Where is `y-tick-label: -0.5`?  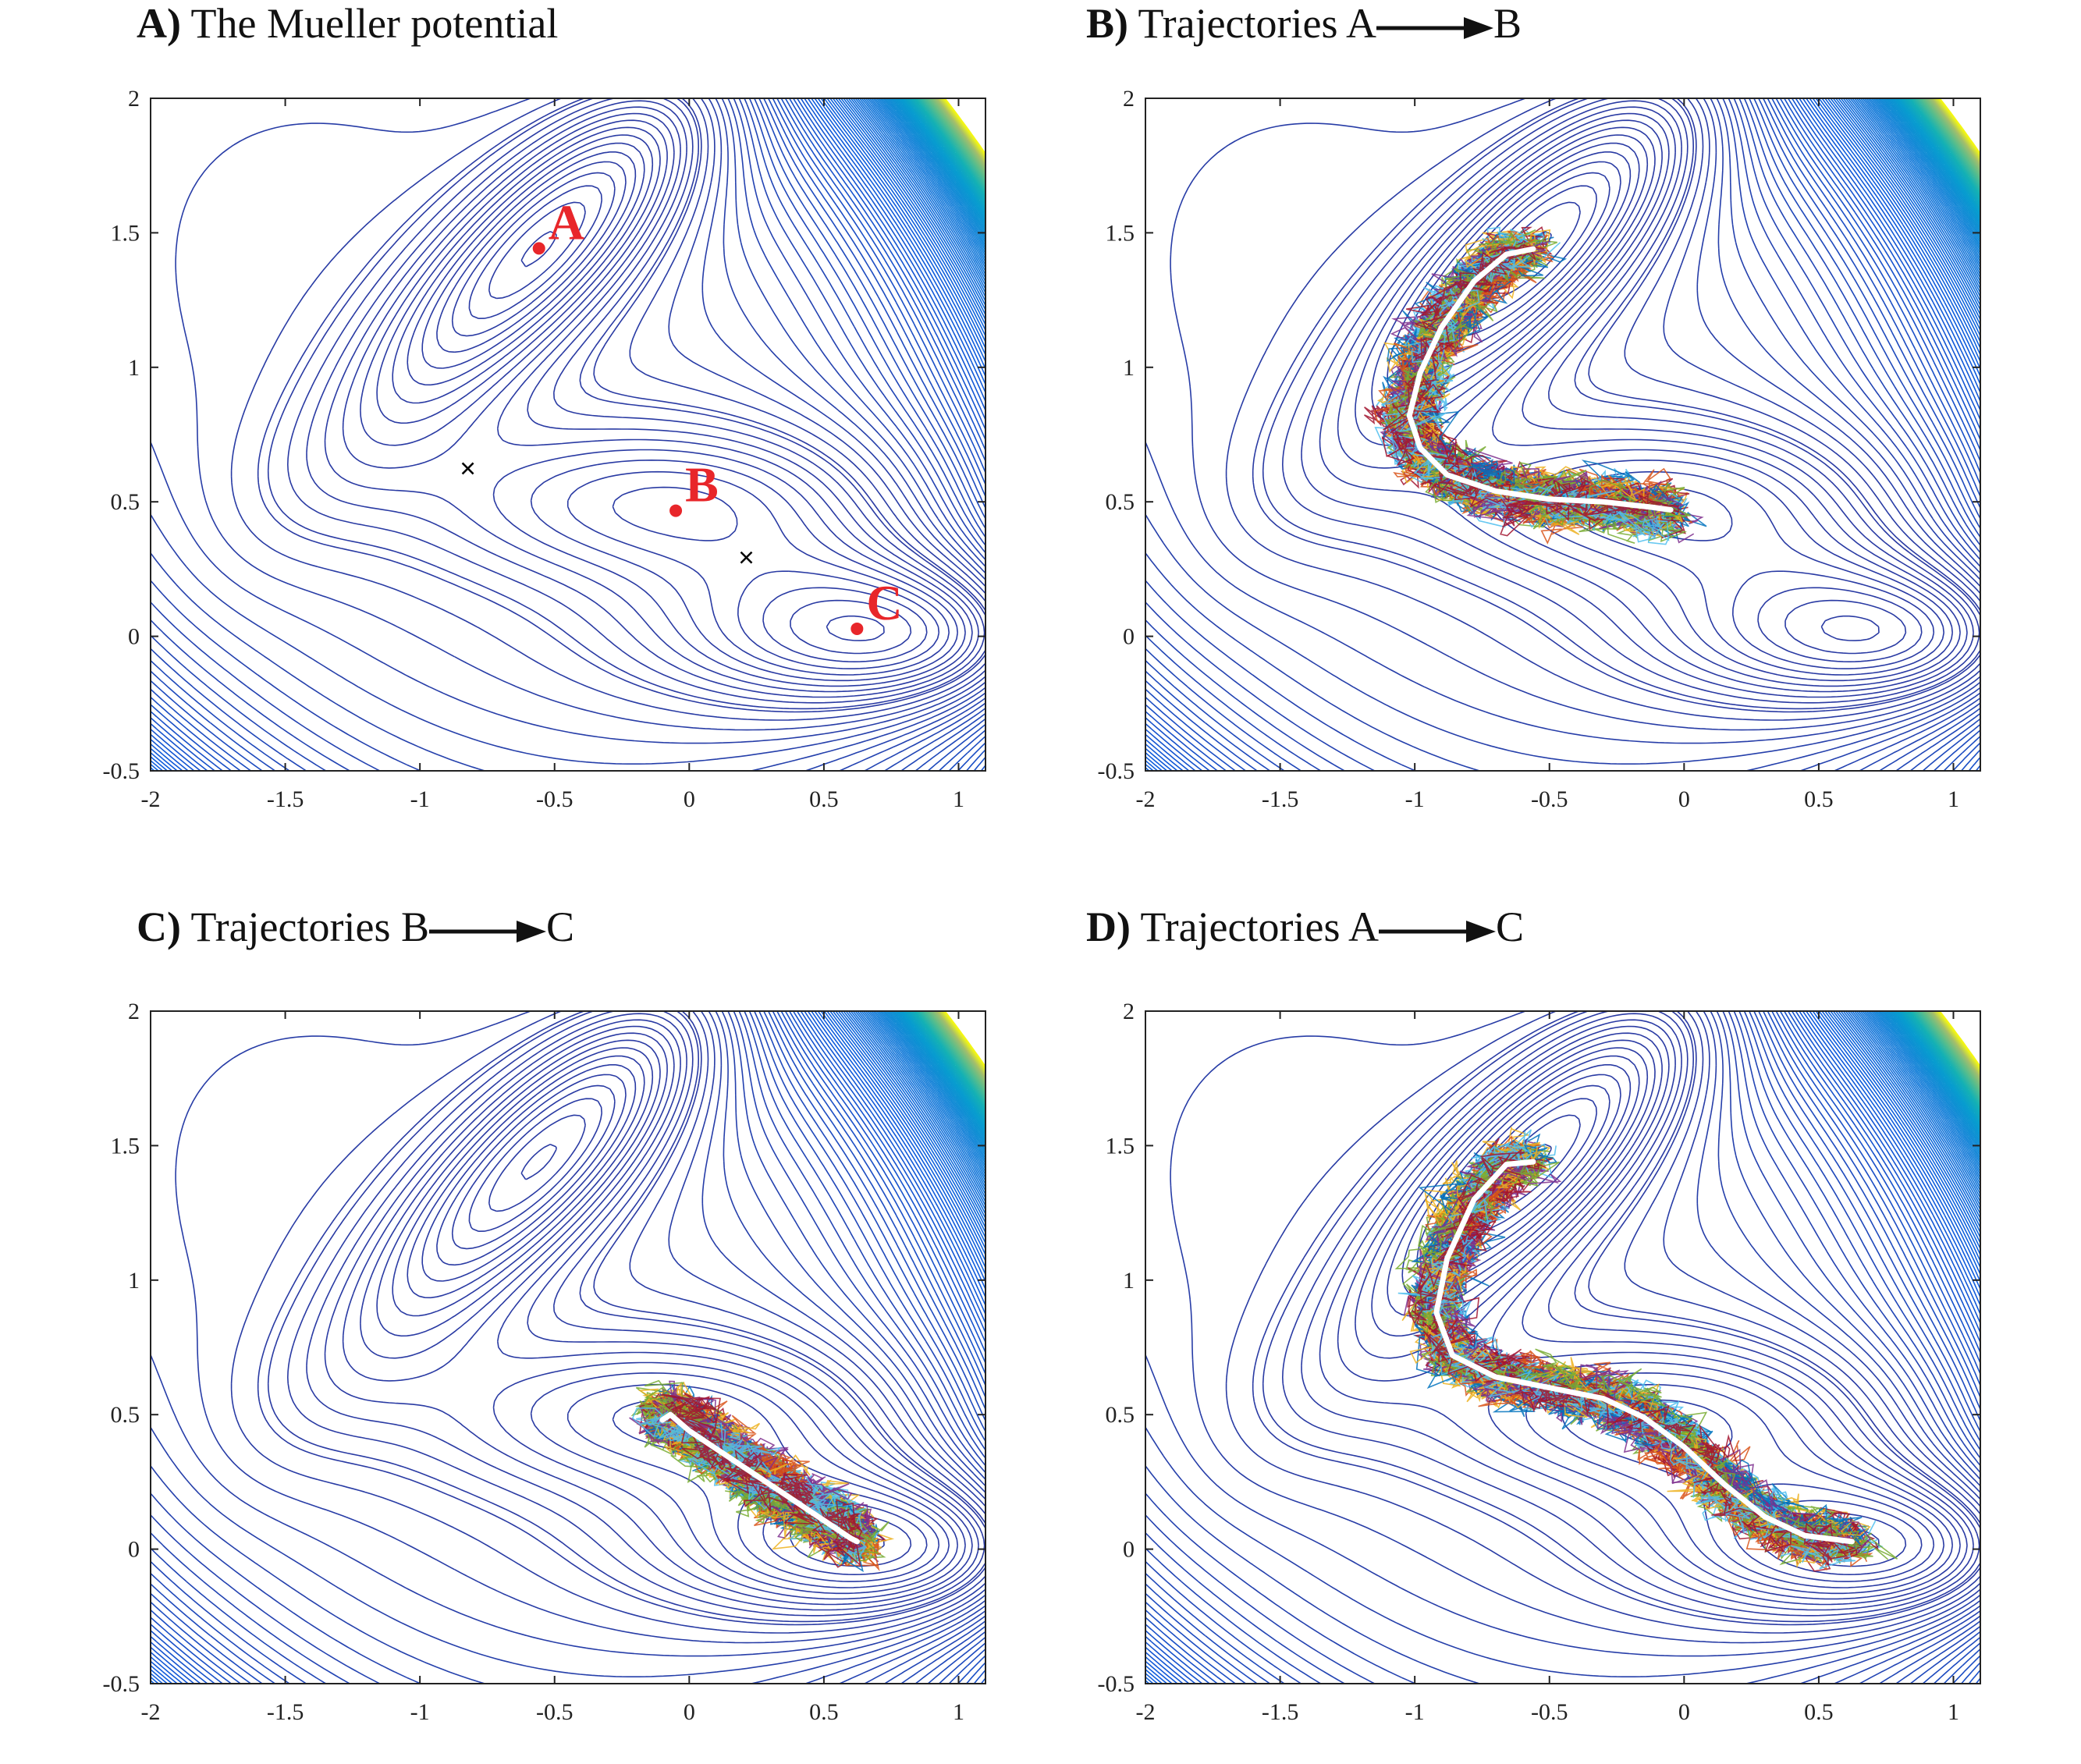 y-tick-label: -0.5 is located at coordinates (122, 771).